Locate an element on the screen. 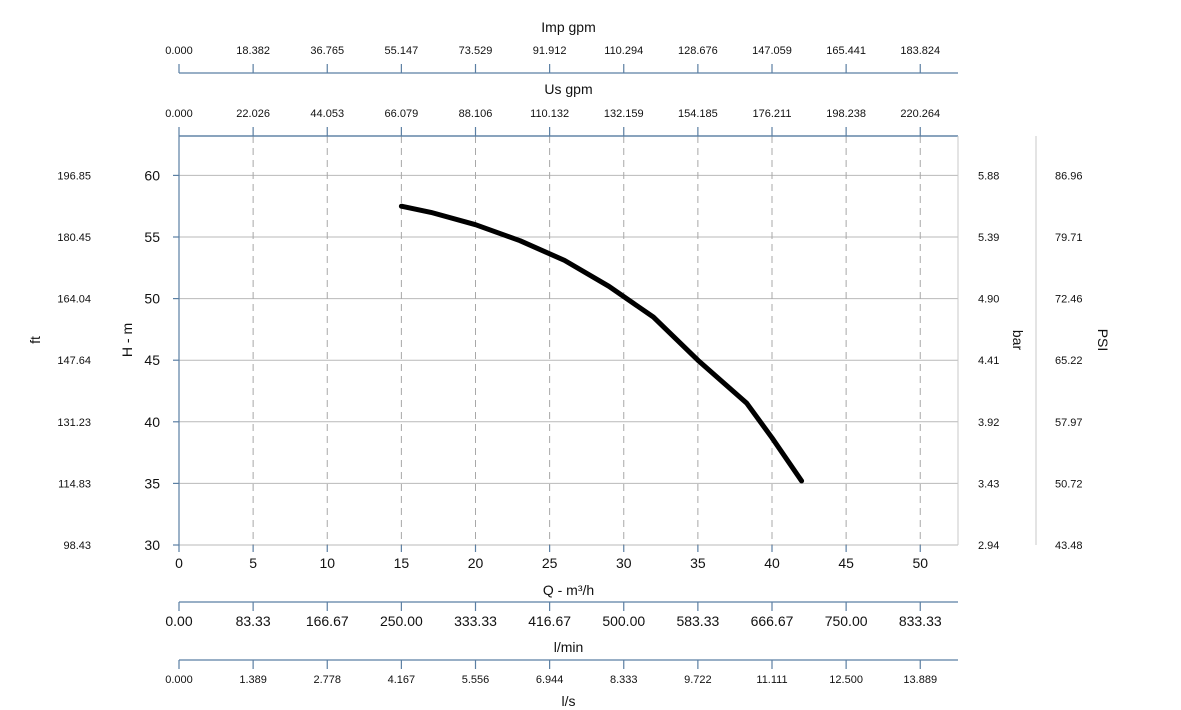  bar-tick-label: 4.41 is located at coordinates (988, 361).